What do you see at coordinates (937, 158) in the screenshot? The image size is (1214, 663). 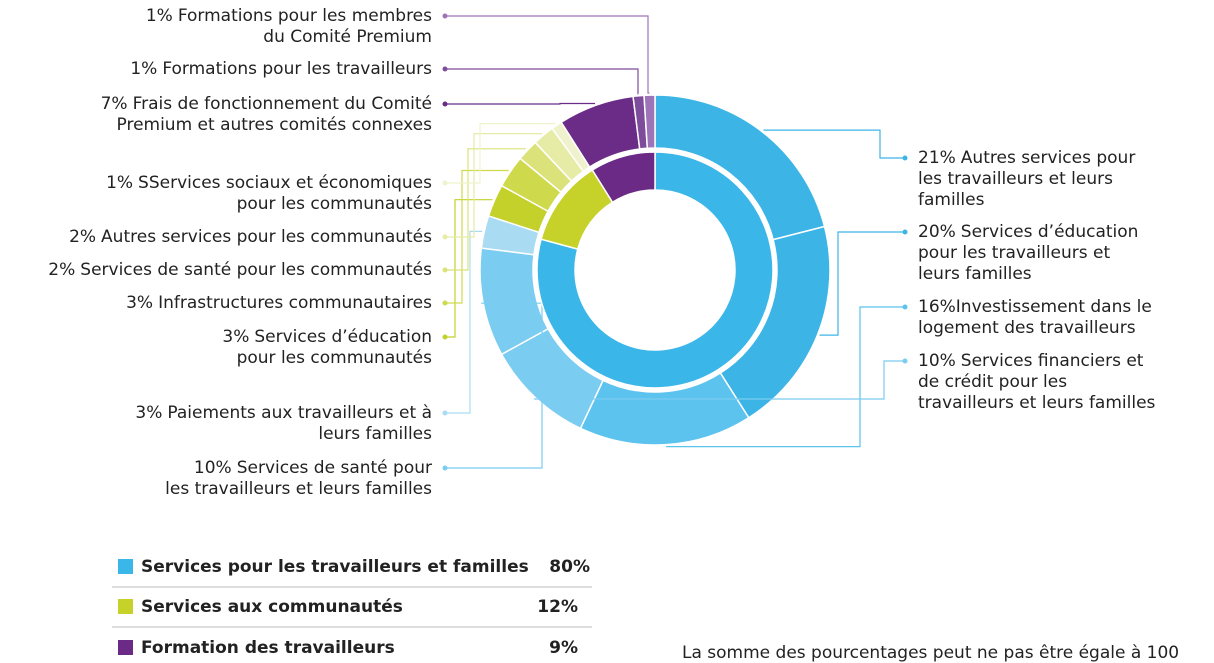 I see `segment-value-label: 21%` at bounding box center [937, 158].